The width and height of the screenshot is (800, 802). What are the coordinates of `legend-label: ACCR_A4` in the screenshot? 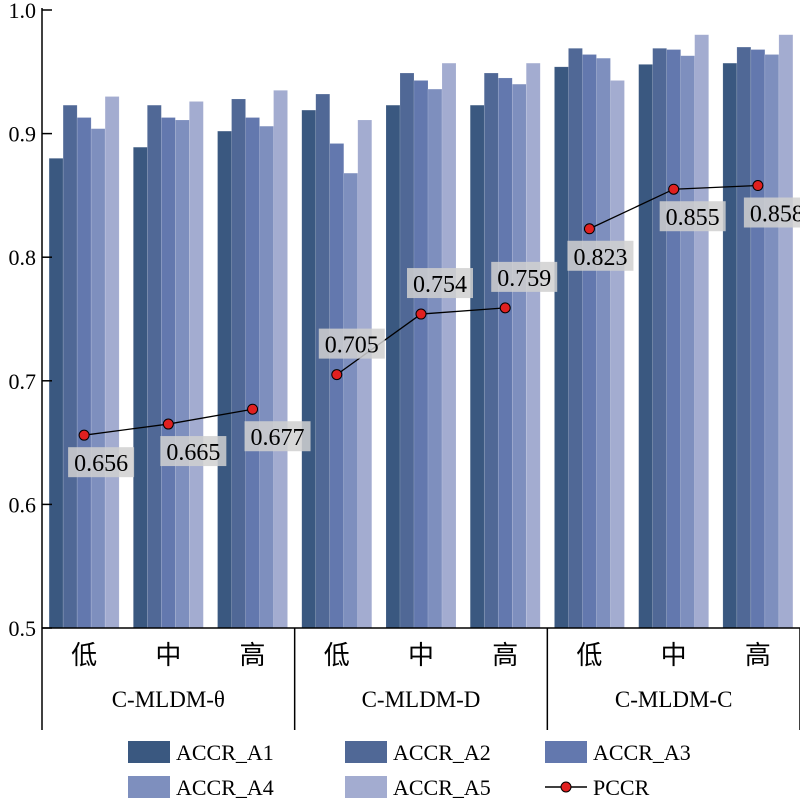 It's located at (225, 787).